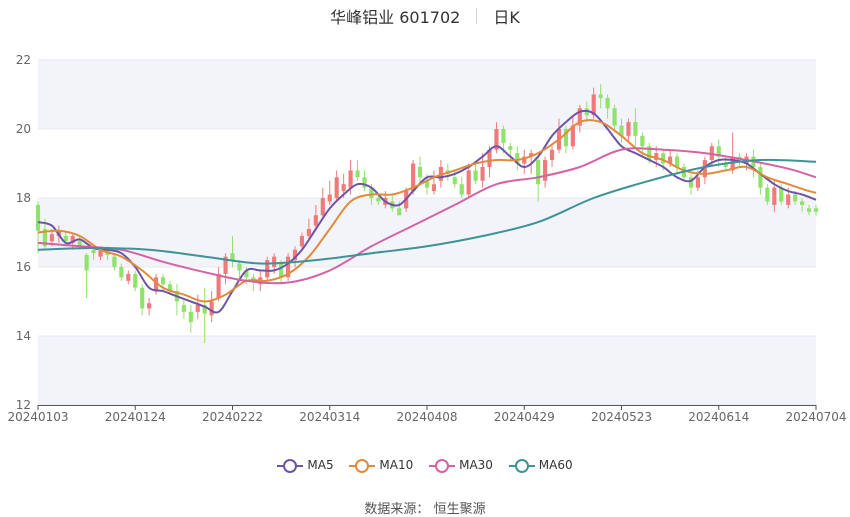  Describe the element at coordinates (476, 465) in the screenshot. I see `legend-label-ma30: MA30` at that location.